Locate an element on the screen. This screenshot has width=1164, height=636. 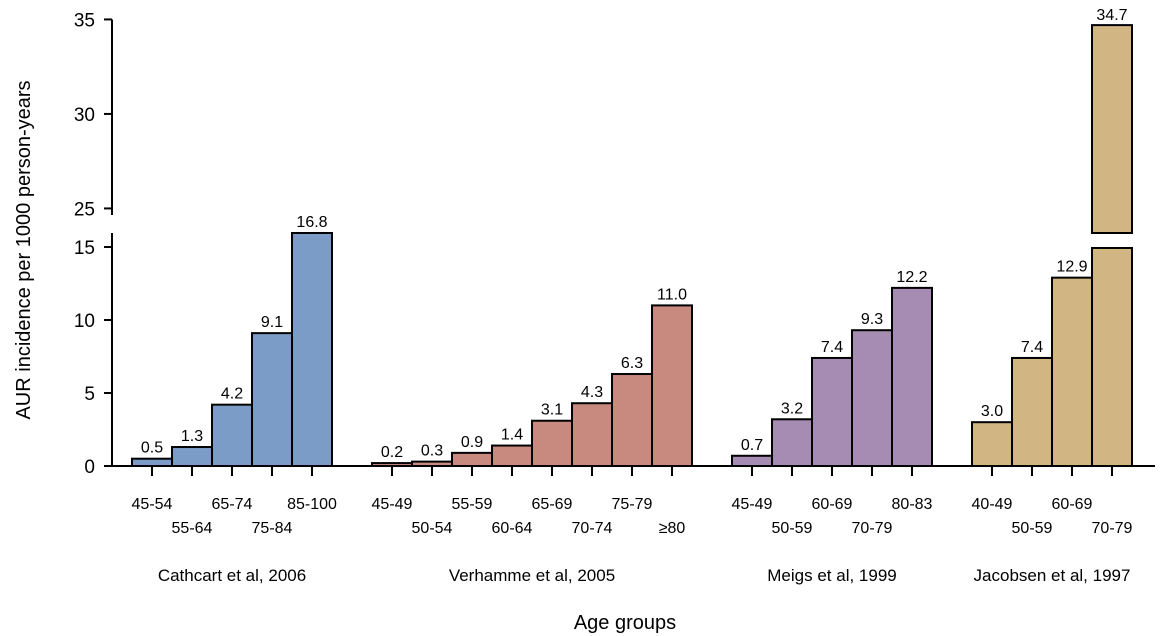
x-tick-label: 50-54 is located at coordinates (432, 528).